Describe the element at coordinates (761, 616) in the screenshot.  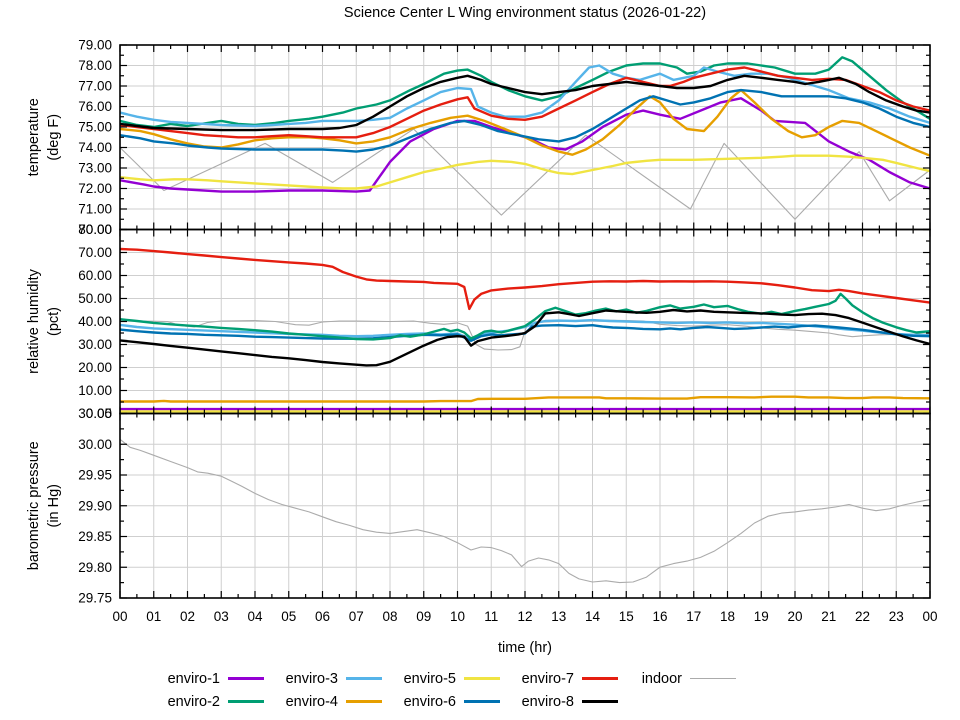
I see `x-tick-label: 19` at that location.